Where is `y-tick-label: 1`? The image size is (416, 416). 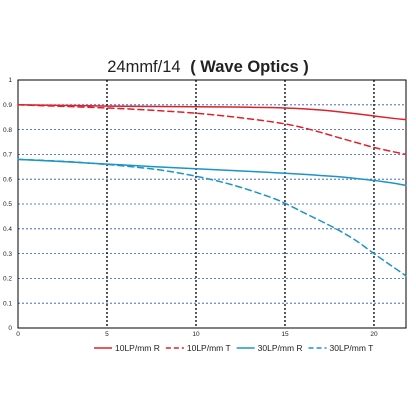 y-tick-label: 1 is located at coordinates (10, 80).